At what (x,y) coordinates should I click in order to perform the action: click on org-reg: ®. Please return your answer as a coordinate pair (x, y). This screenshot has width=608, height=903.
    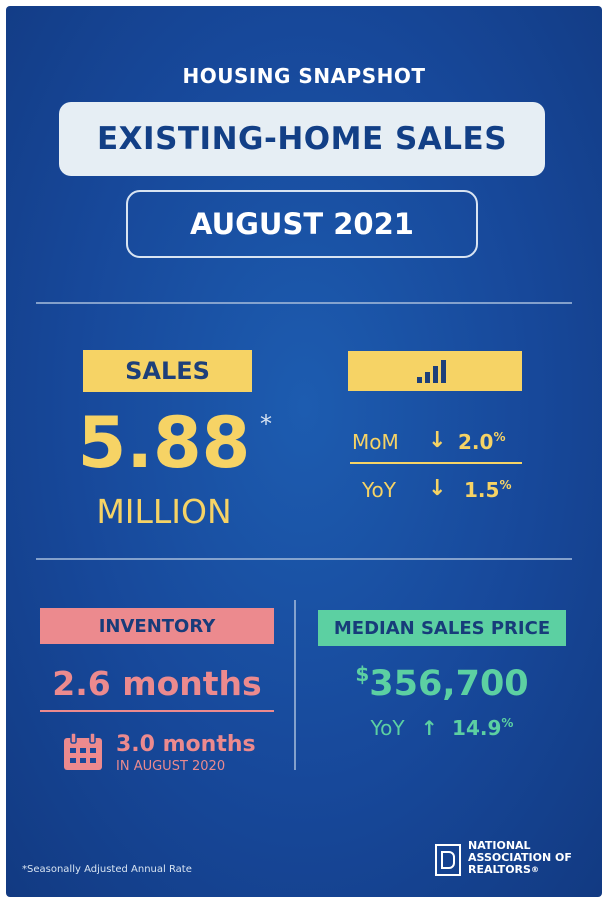
    Looking at the image, I should click on (534, 869).